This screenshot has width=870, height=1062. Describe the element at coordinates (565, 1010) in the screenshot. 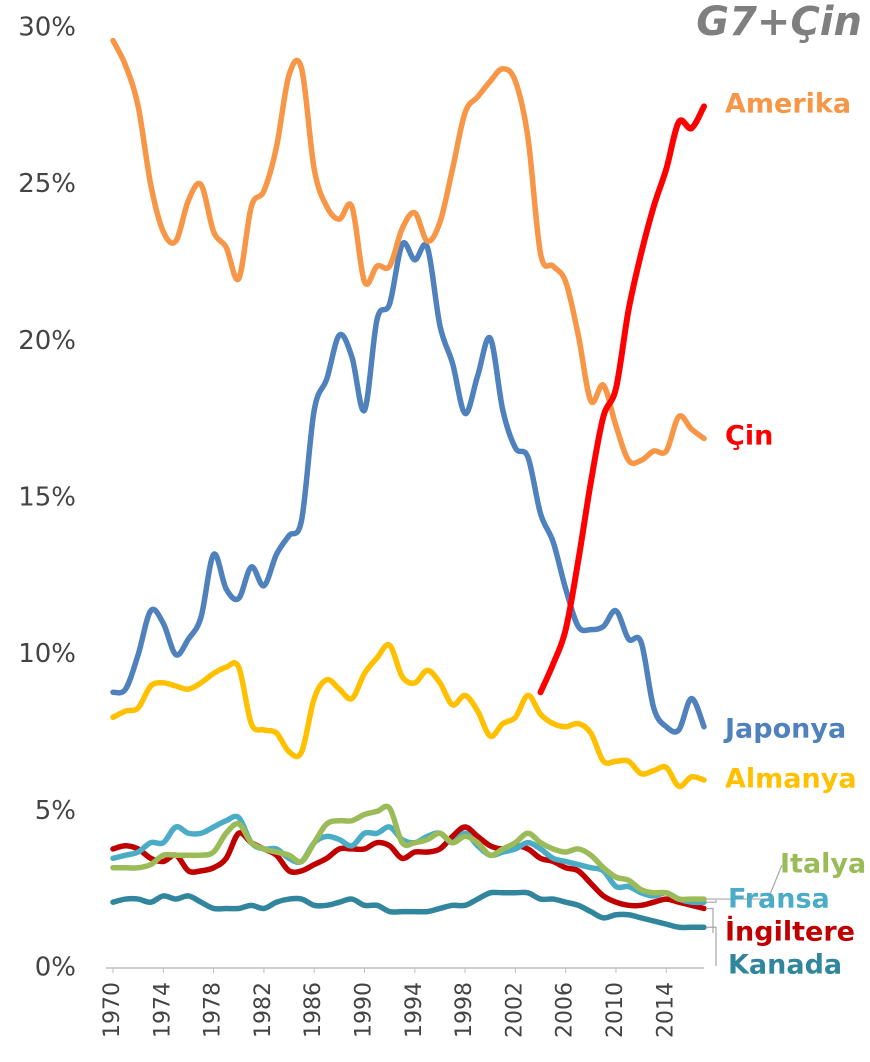

I see `x-tick-label: 2006` at that location.